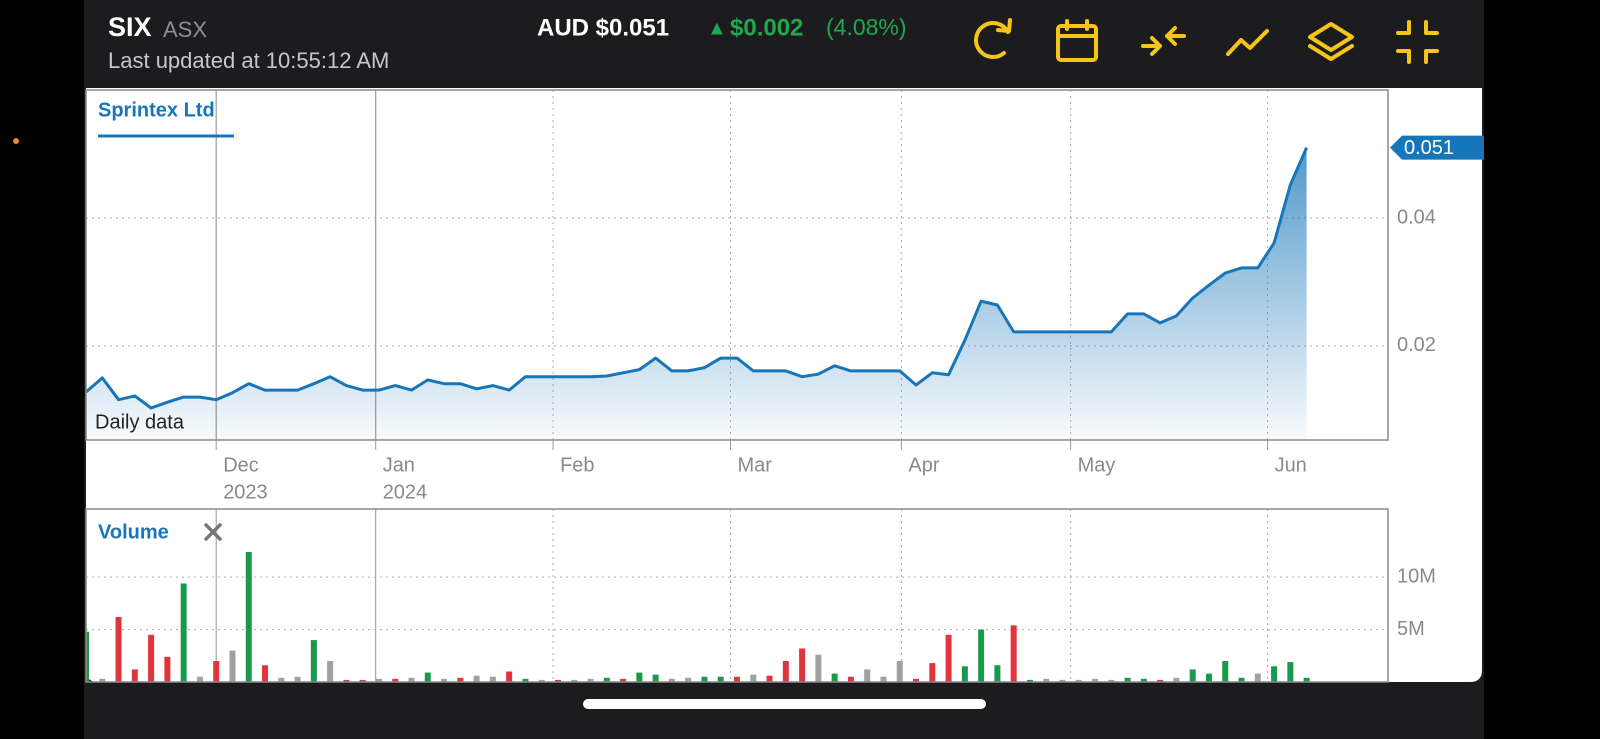 This screenshot has height=739, width=1600. What do you see at coordinates (1416, 217) in the screenshot?
I see `y-tick-label: 0.04` at bounding box center [1416, 217].